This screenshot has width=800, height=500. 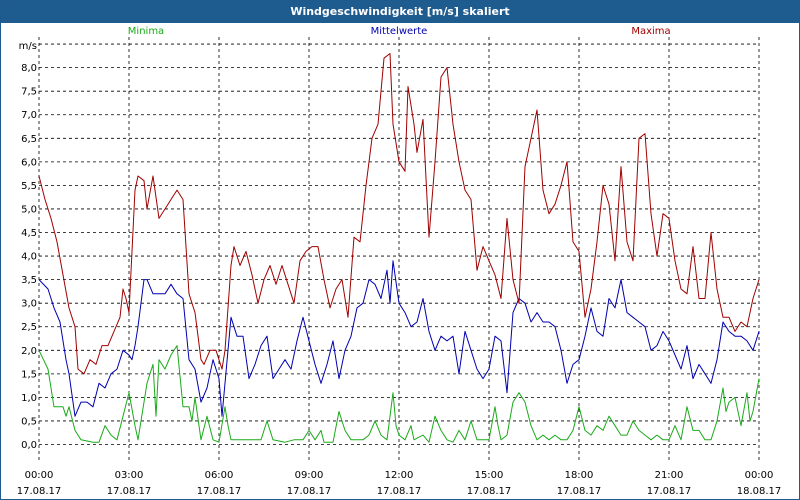 What do you see at coordinates (29, 115) in the screenshot?
I see `y-tick-label: 7,0` at bounding box center [29, 115].